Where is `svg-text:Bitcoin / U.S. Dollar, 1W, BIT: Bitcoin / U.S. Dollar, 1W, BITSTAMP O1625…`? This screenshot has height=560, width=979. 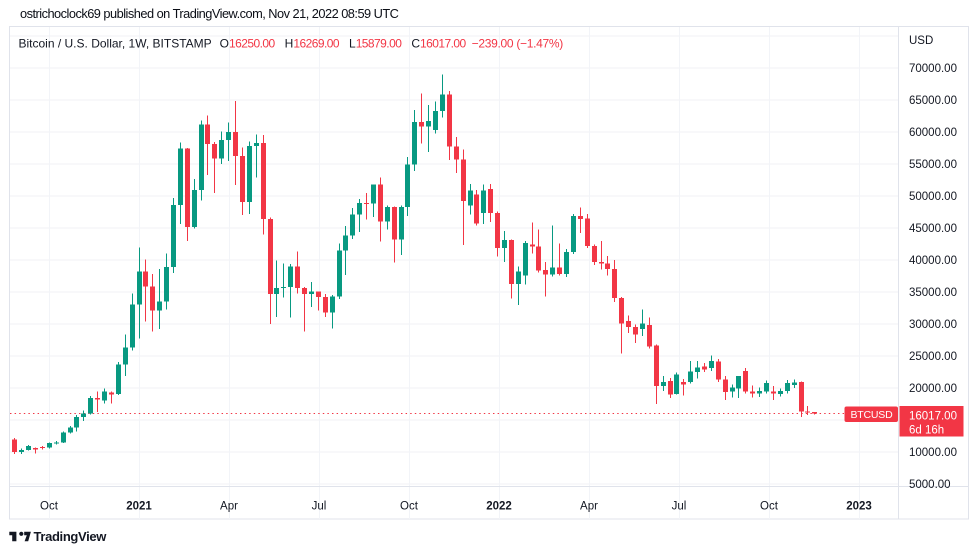 svg-text:Bitcoin / U.S. Dollar, 1W, BIT: Bitcoin / U.S. Dollar, 1W, BITSTAMP O1625… is located at coordinates (291, 44).